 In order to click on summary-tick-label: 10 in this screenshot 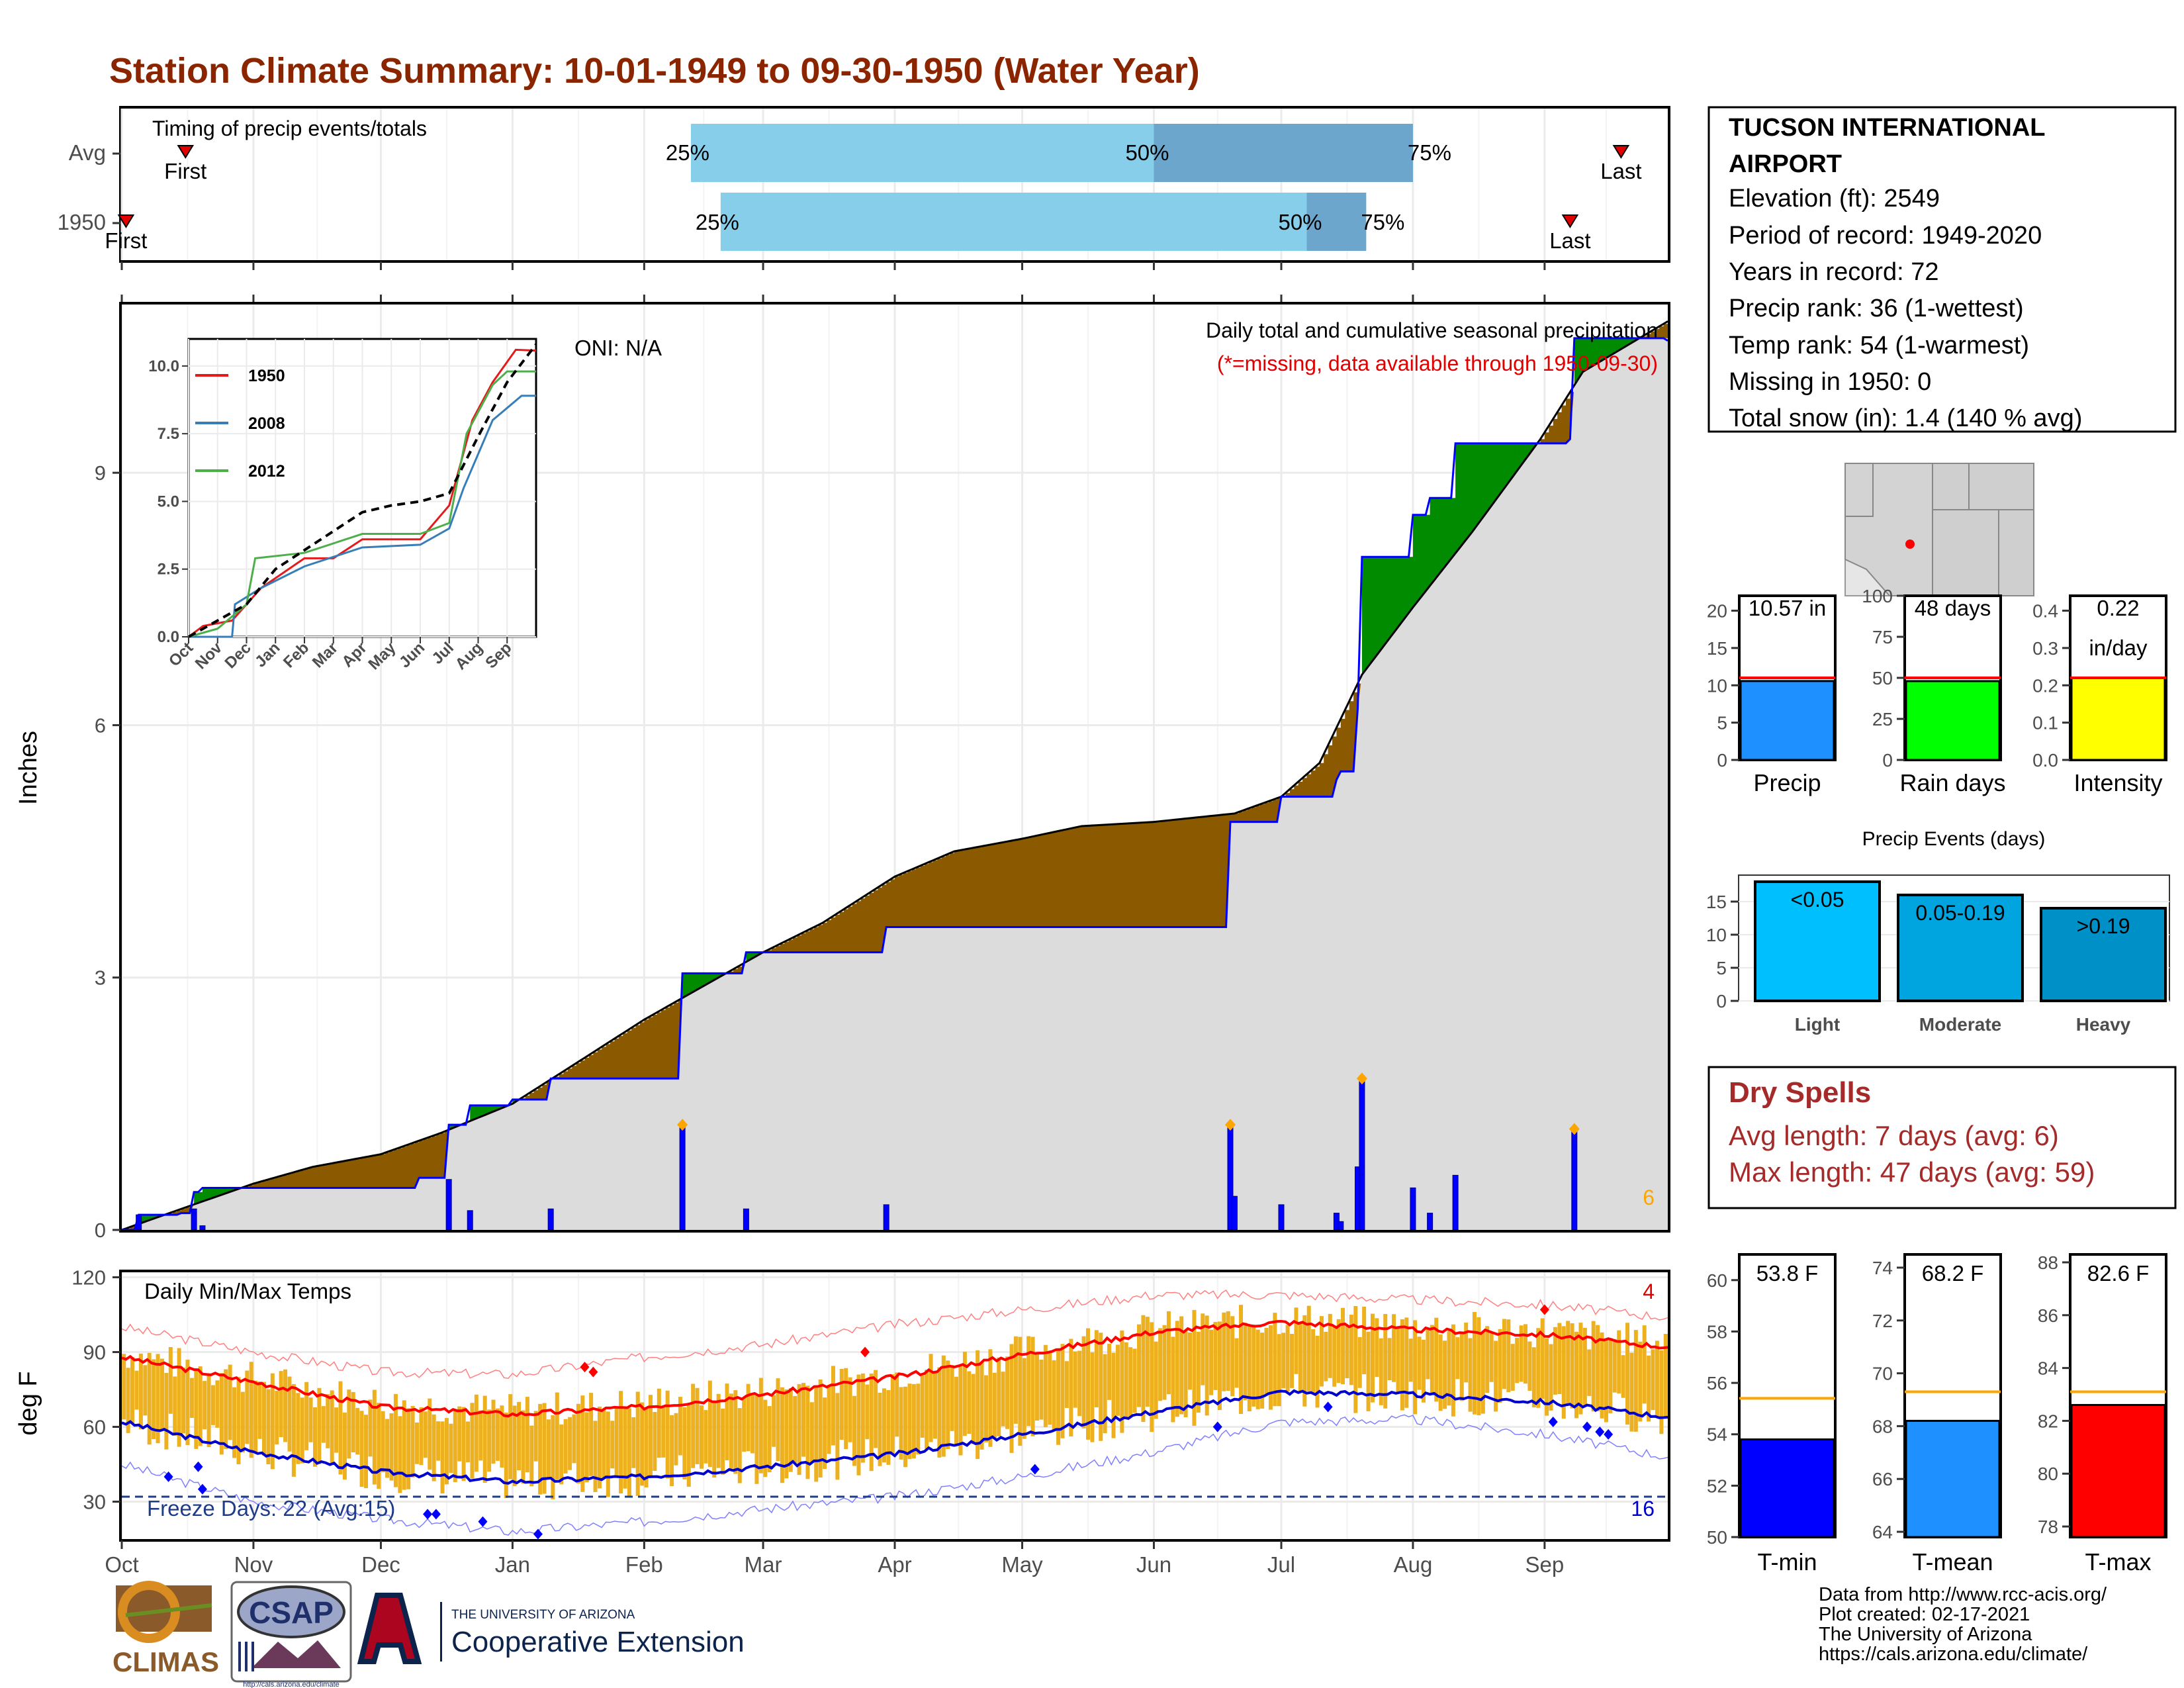, I will do `click(1717, 686)`.